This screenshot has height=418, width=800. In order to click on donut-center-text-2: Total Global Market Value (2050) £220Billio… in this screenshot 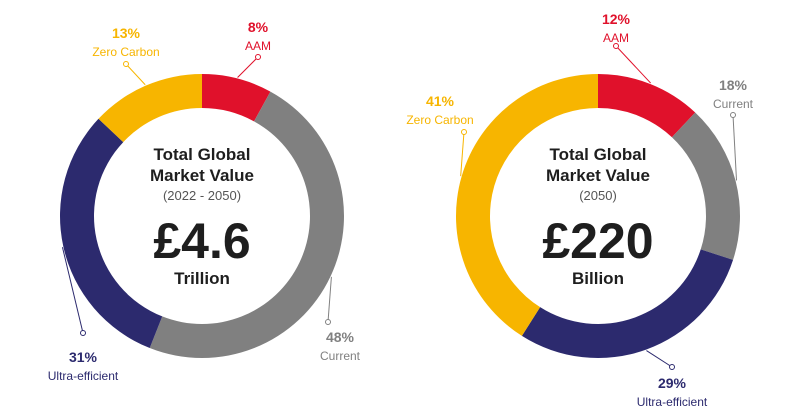, I will do `click(597, 216)`.